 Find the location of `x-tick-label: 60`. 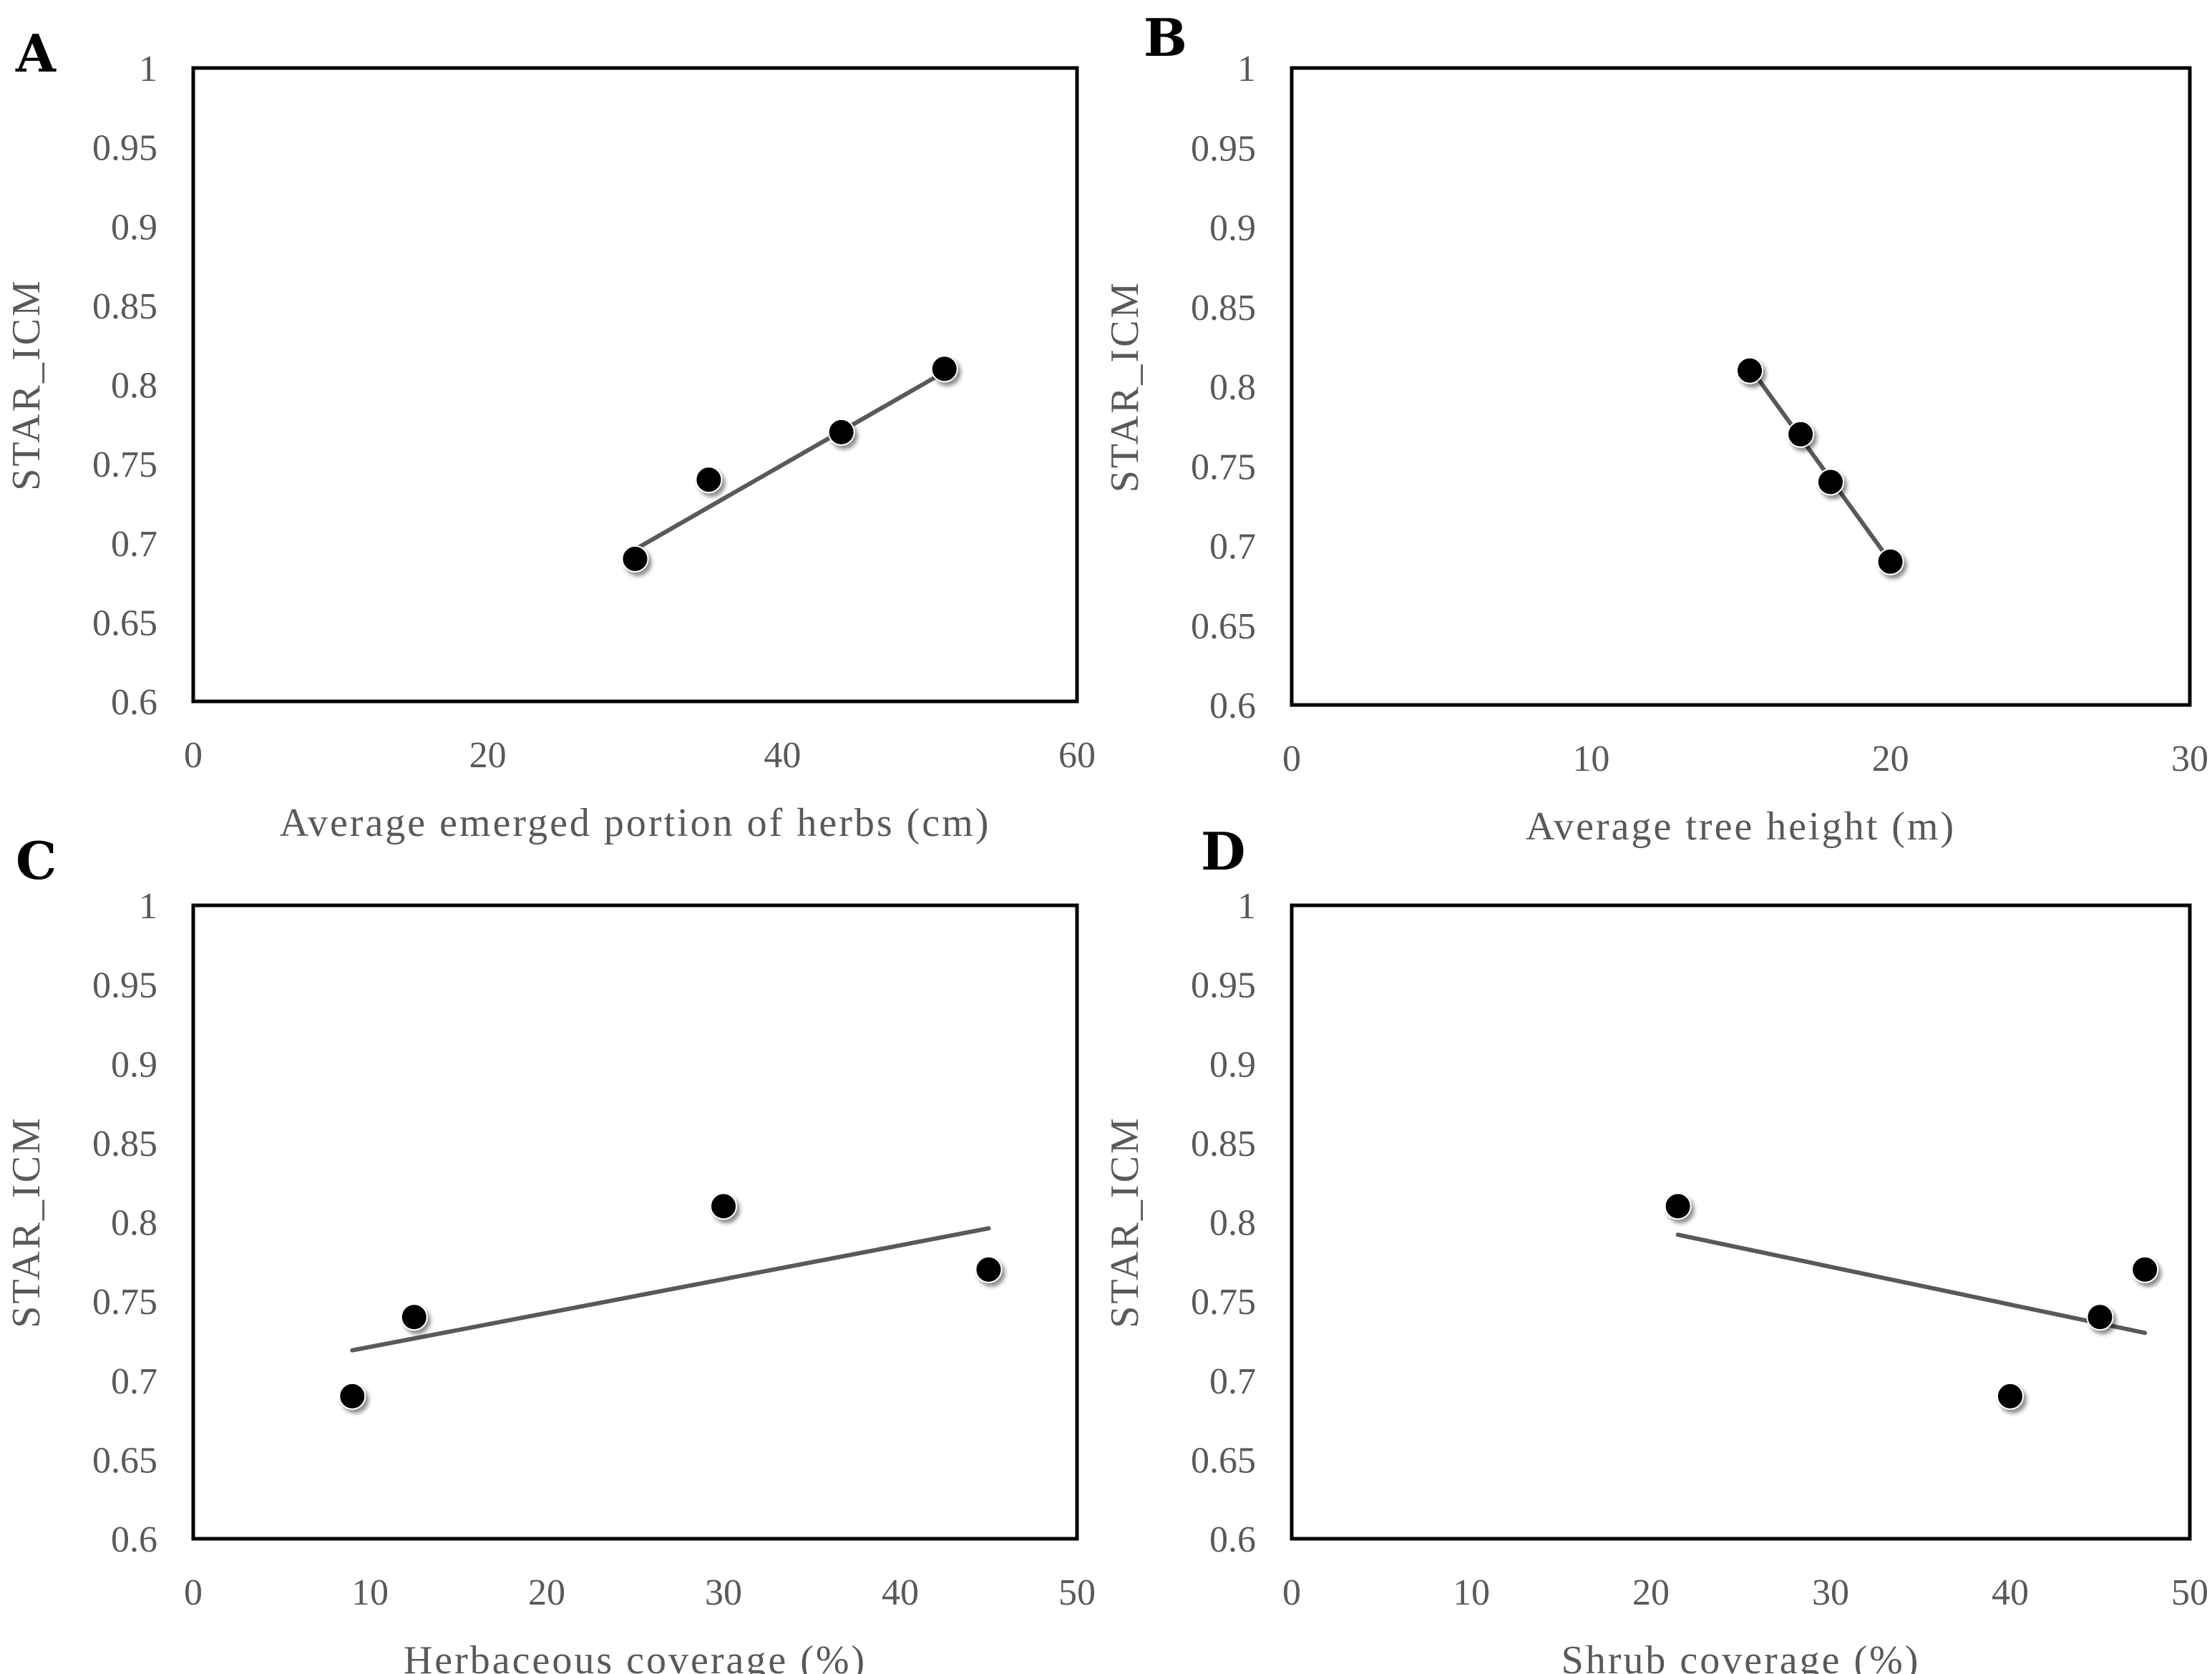

x-tick-label: 60 is located at coordinates (1077, 756).